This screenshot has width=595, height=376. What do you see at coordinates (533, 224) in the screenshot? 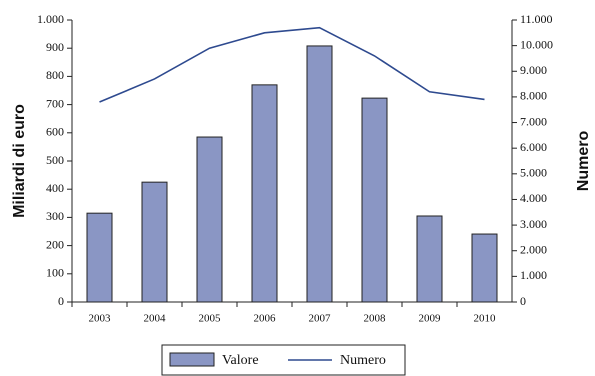
I see `y2-tick-label: 3.000` at bounding box center [533, 224].